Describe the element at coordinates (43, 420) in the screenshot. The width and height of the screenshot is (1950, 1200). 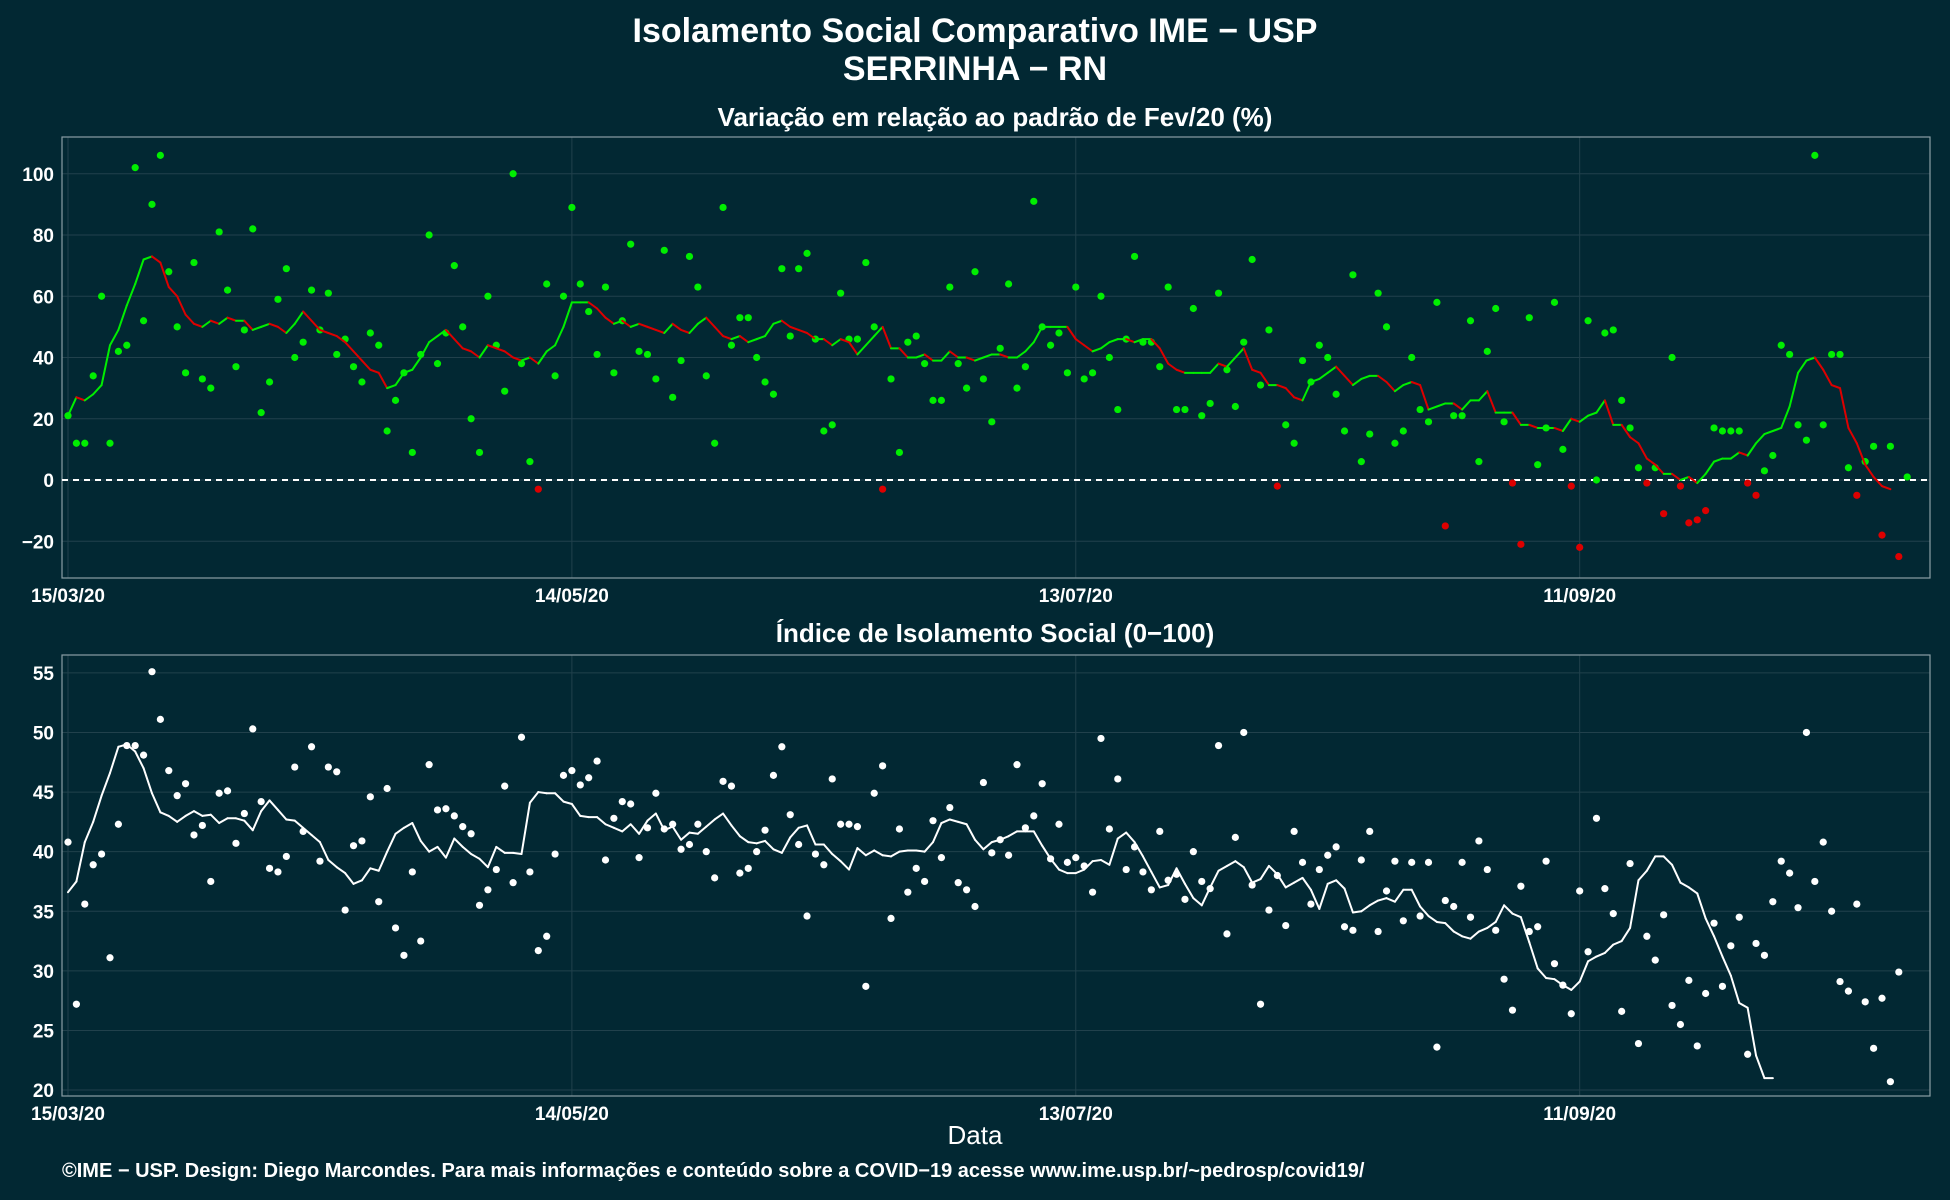
I see `variation-y-tick-label: 20` at that location.